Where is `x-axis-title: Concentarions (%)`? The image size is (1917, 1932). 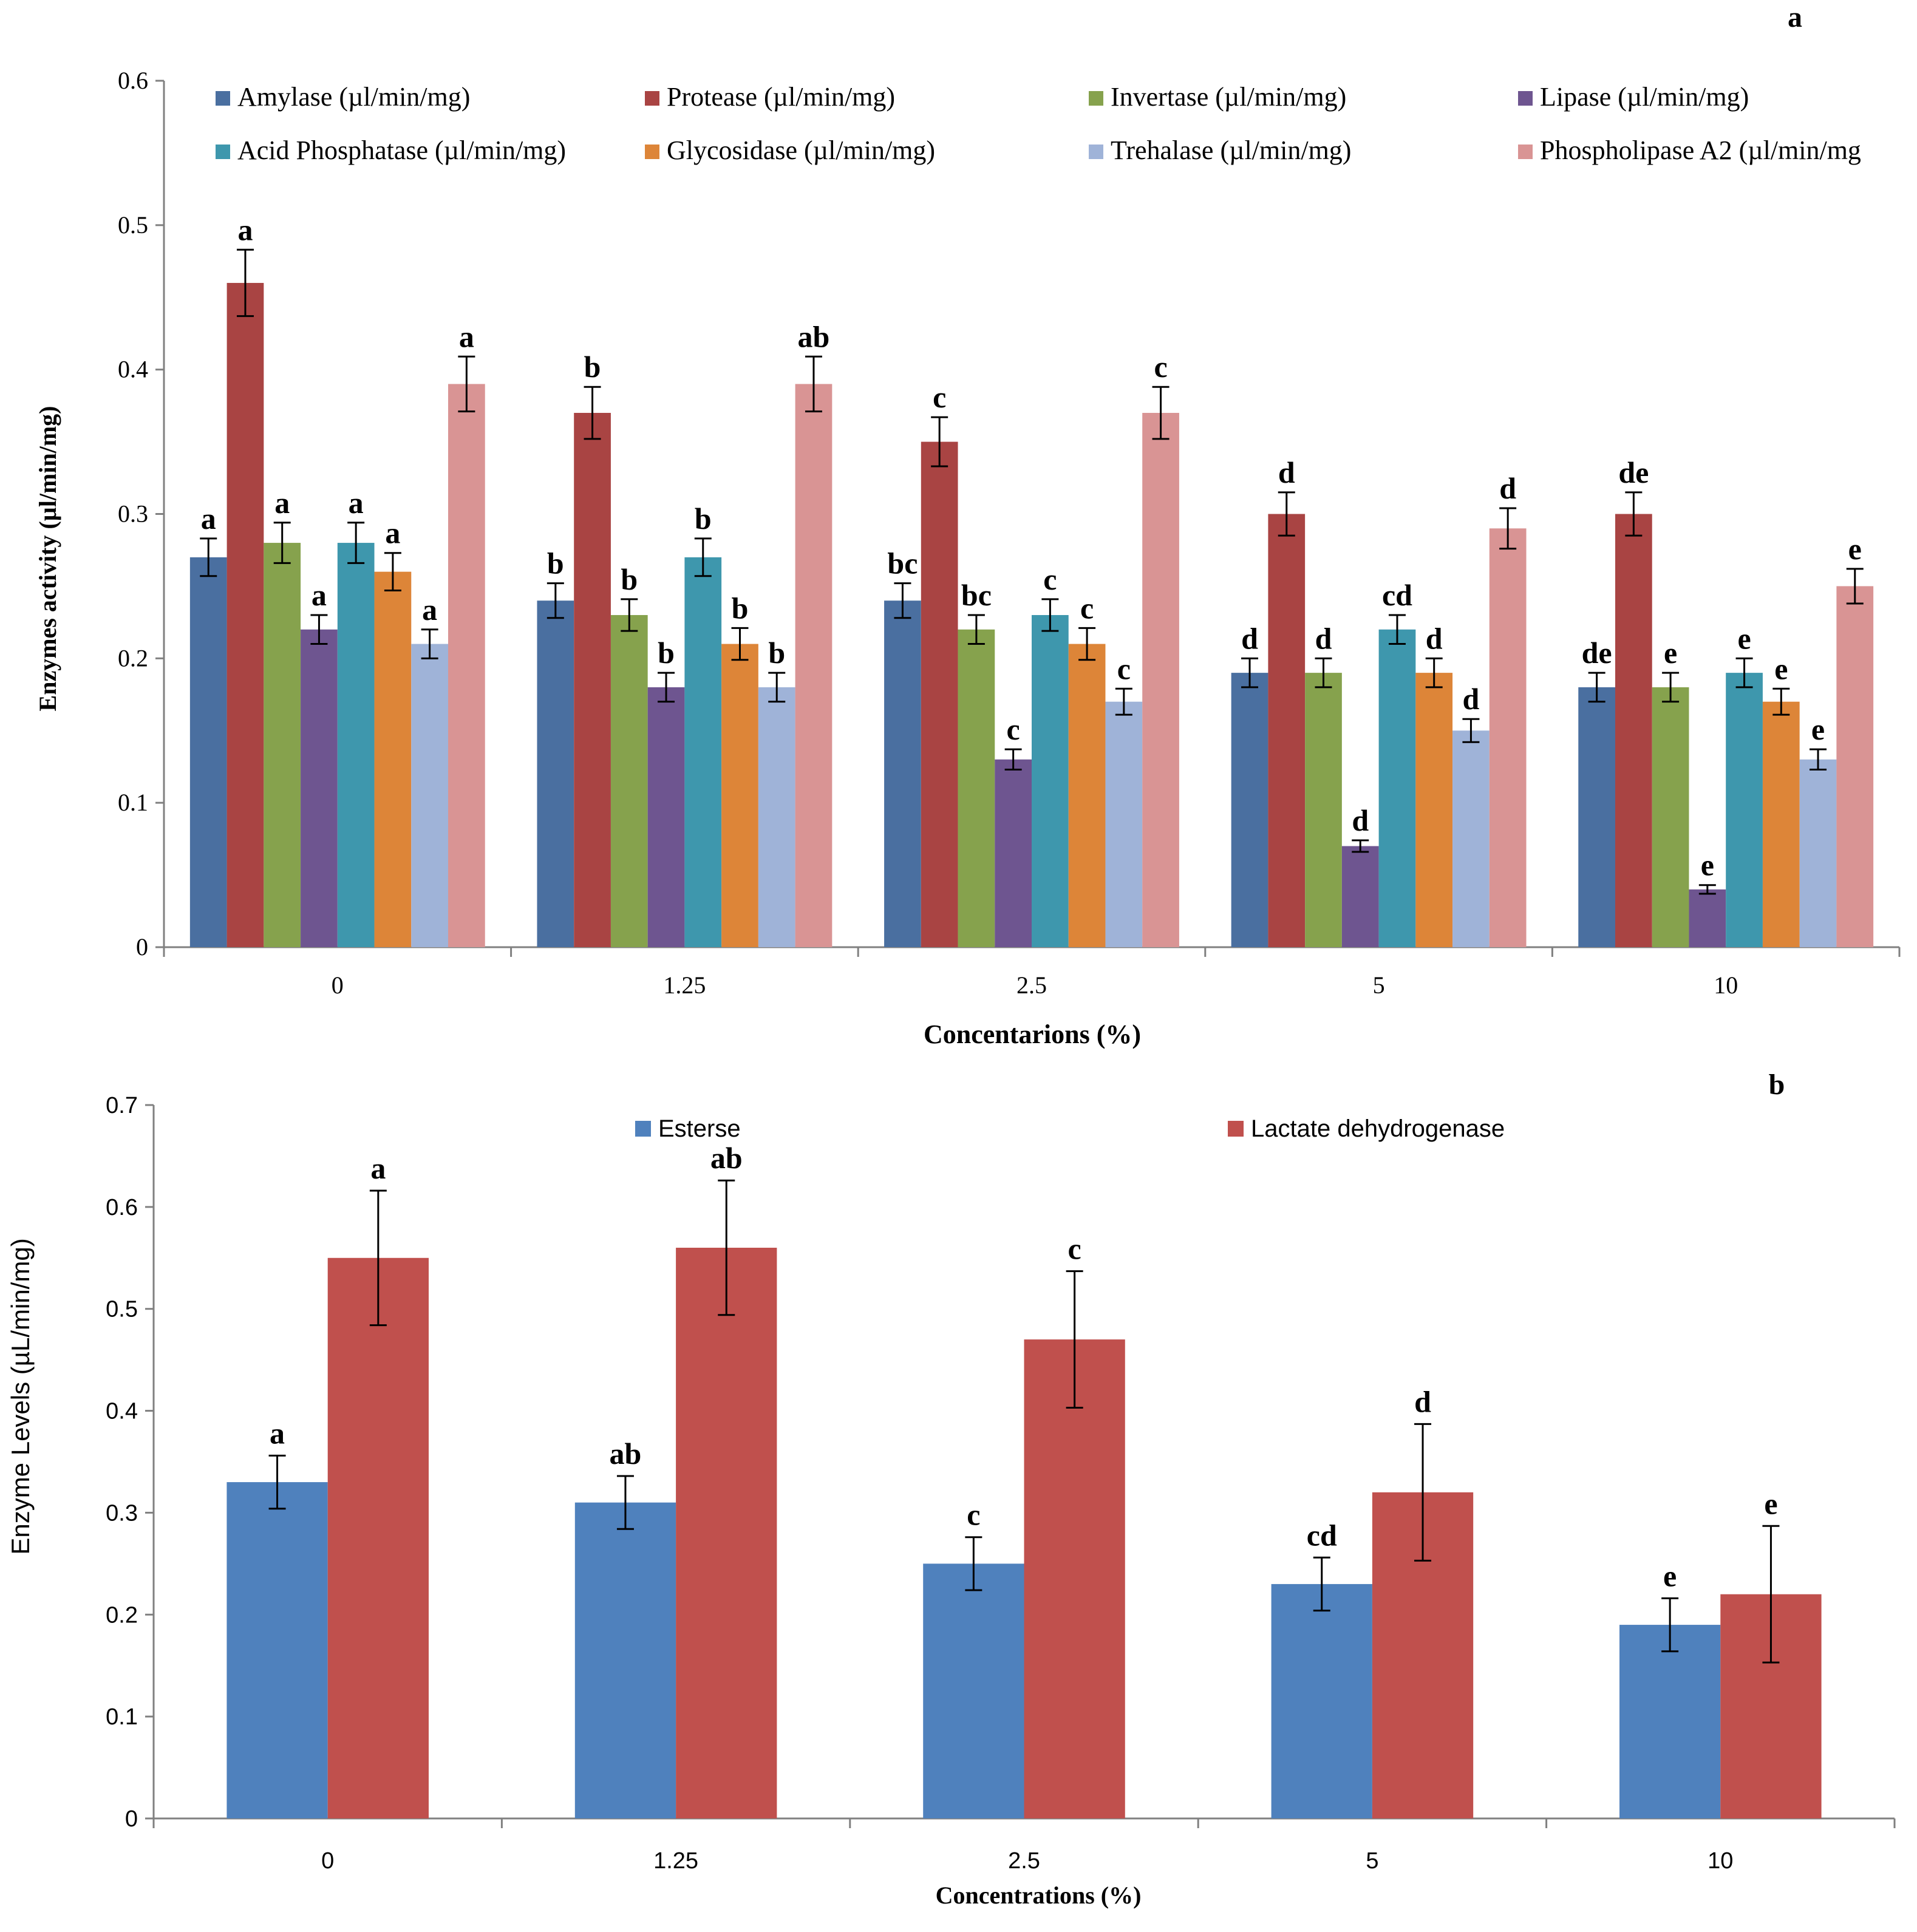 x-axis-title: Concentarions (%) is located at coordinates (1032, 1034).